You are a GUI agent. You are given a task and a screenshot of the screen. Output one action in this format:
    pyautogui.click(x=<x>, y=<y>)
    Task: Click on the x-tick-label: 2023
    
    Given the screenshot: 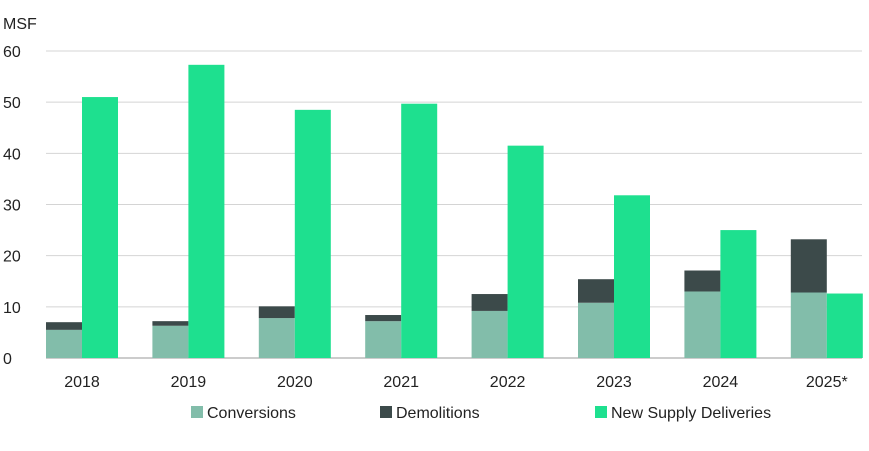 What is the action you would take?
    pyautogui.click(x=614, y=382)
    